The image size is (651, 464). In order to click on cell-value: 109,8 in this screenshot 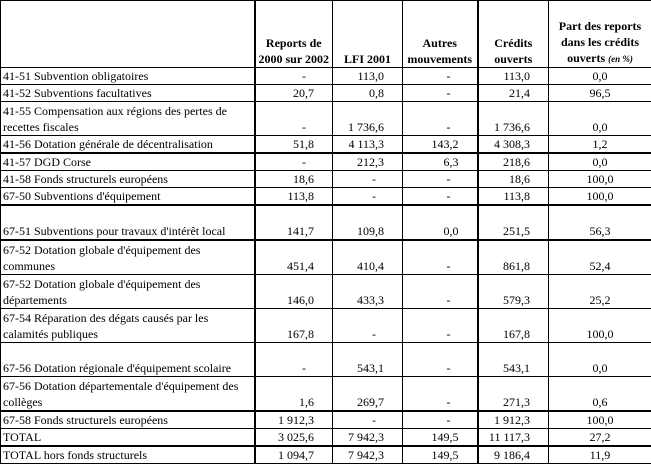, I will do `click(368, 222)`.